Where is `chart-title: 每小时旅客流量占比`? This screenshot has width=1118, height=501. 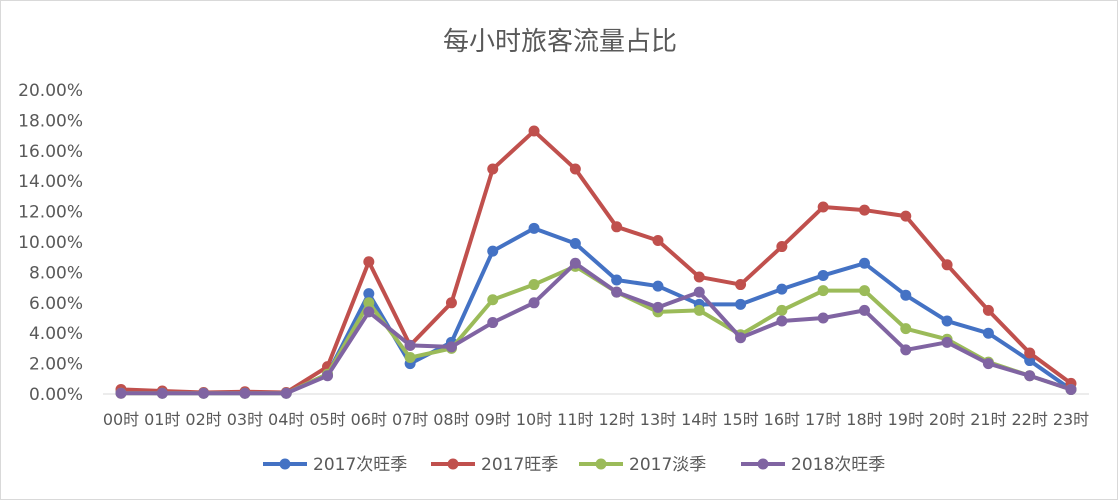 chart-title: 每小时旅客流量占比 is located at coordinates (560, 42).